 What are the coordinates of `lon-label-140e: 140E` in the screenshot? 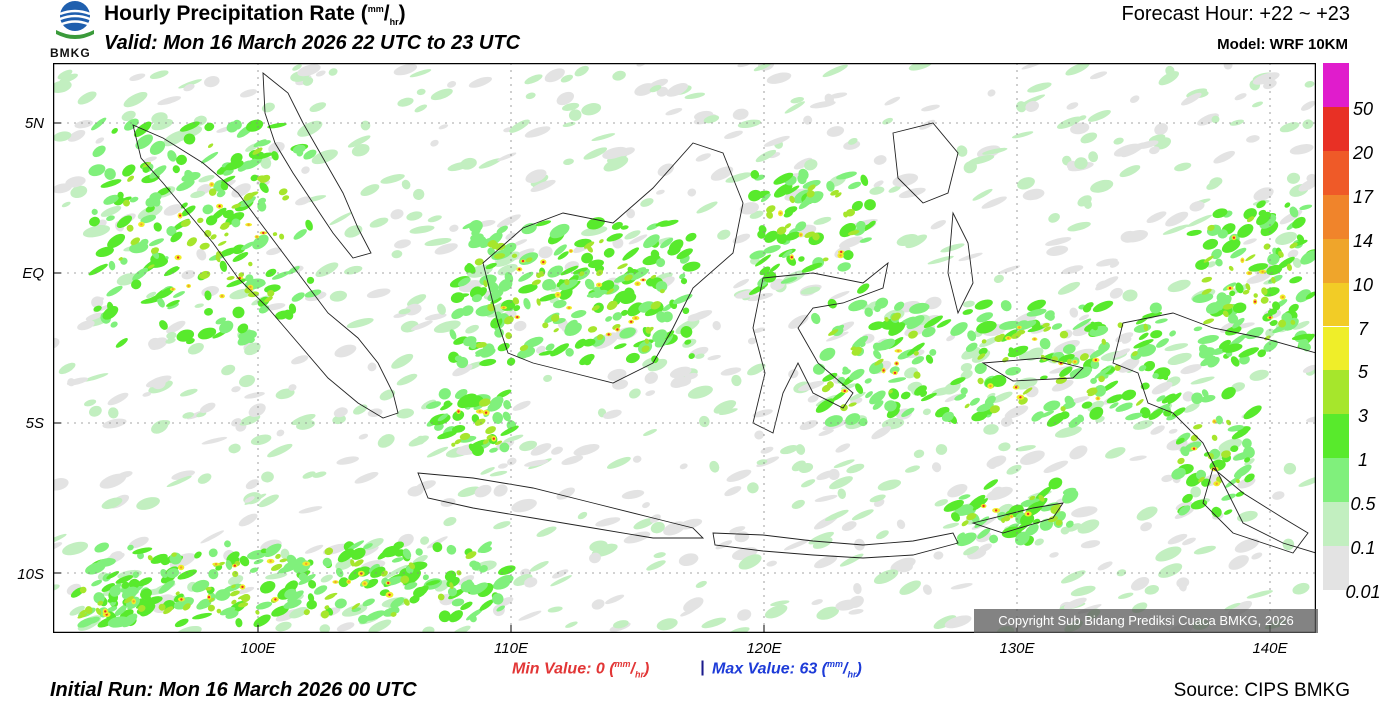 It's located at (1270, 648).